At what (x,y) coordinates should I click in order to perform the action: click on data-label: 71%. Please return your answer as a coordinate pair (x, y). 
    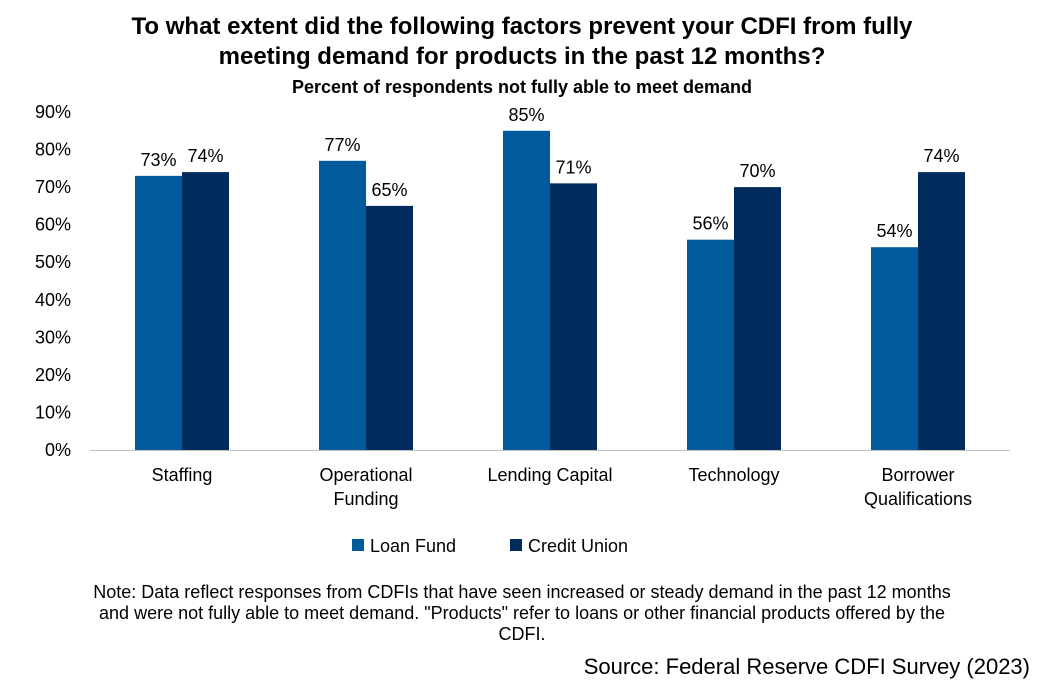
    Looking at the image, I should click on (573, 167).